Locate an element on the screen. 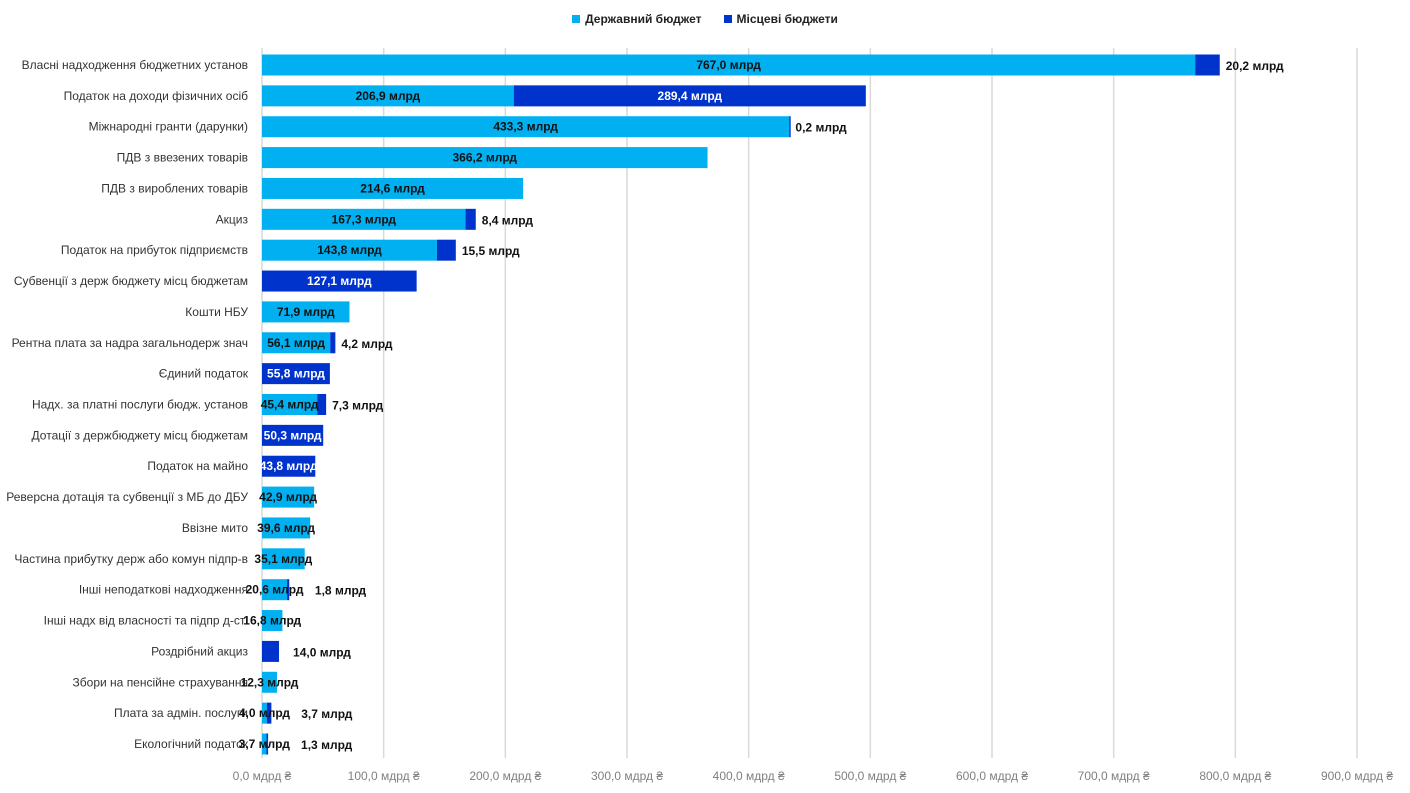 The image size is (1410, 793). data-label-state: 56,1 млрд is located at coordinates (296, 343).